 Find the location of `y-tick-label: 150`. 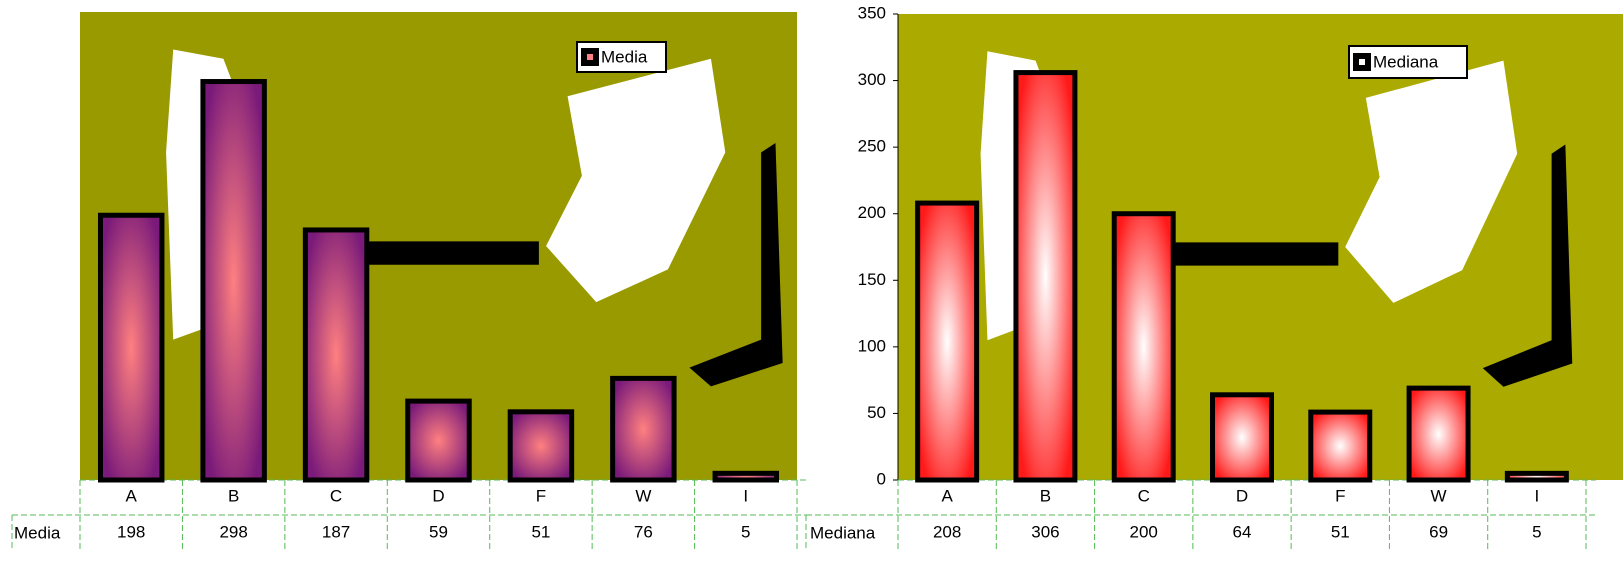

y-tick-label: 150 is located at coordinates (872, 279).